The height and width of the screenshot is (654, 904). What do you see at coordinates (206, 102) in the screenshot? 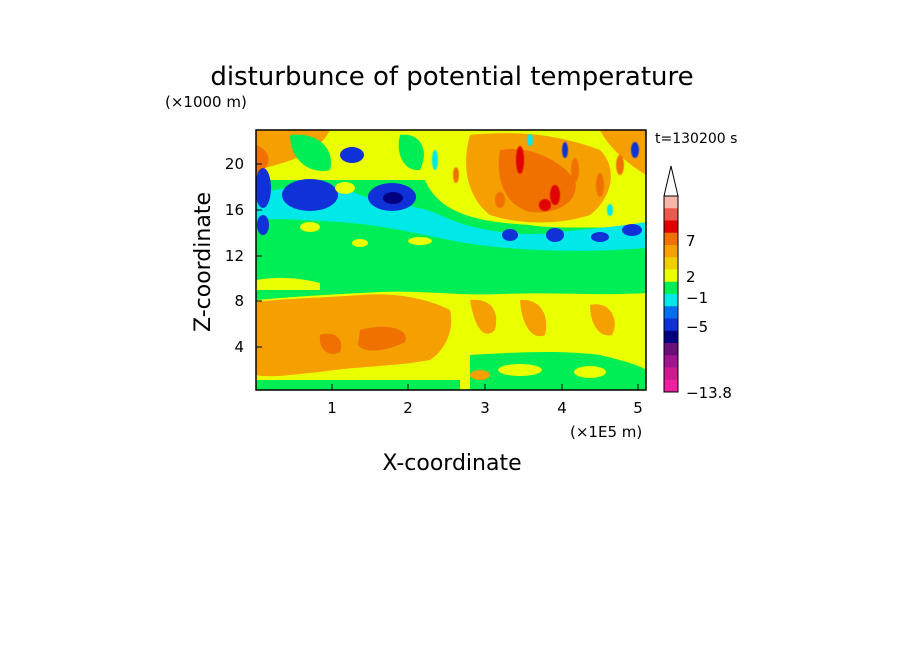
I see `y-unit-label: (×1000 m)` at bounding box center [206, 102].